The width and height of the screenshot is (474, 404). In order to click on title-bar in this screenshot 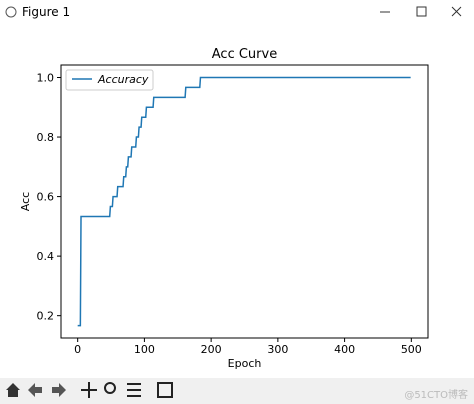, I will do `click(237, 13)`.